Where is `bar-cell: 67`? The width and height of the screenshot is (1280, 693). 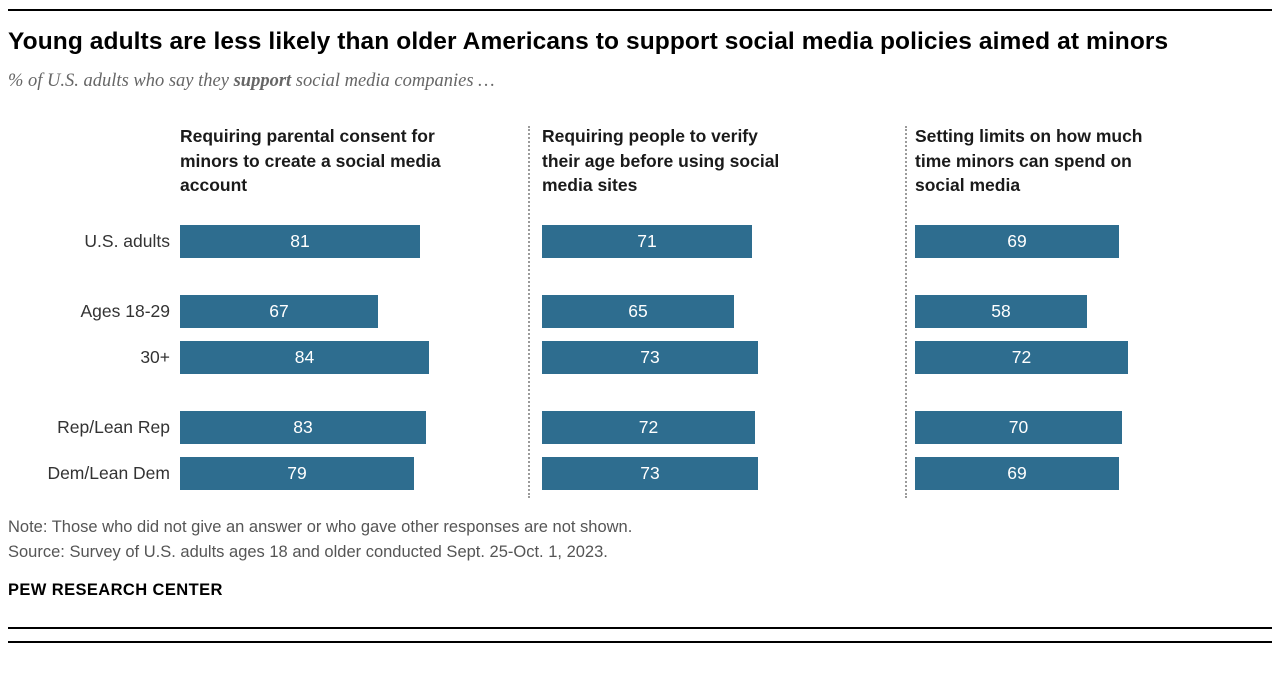
bar-cell: 67 is located at coordinates (361, 311).